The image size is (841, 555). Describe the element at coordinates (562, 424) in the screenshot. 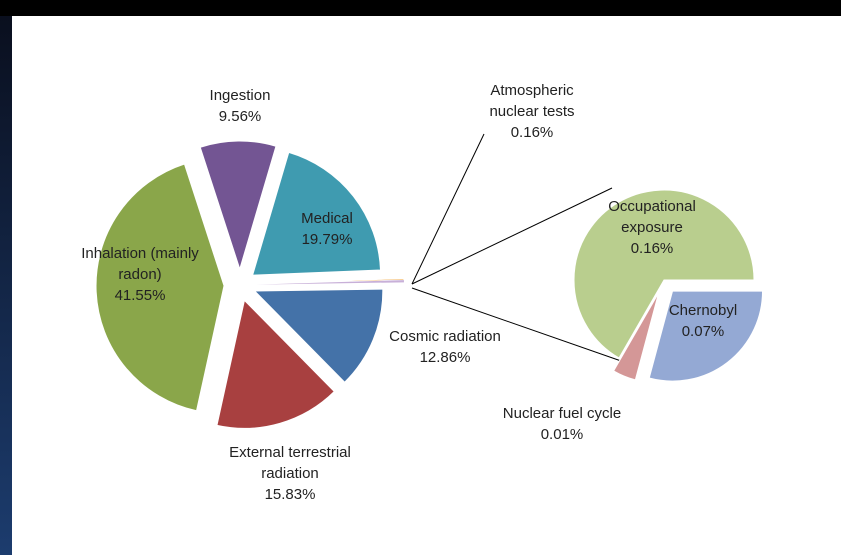

I see `slice-label: Nuclear fuel cycle 0.01%` at that location.